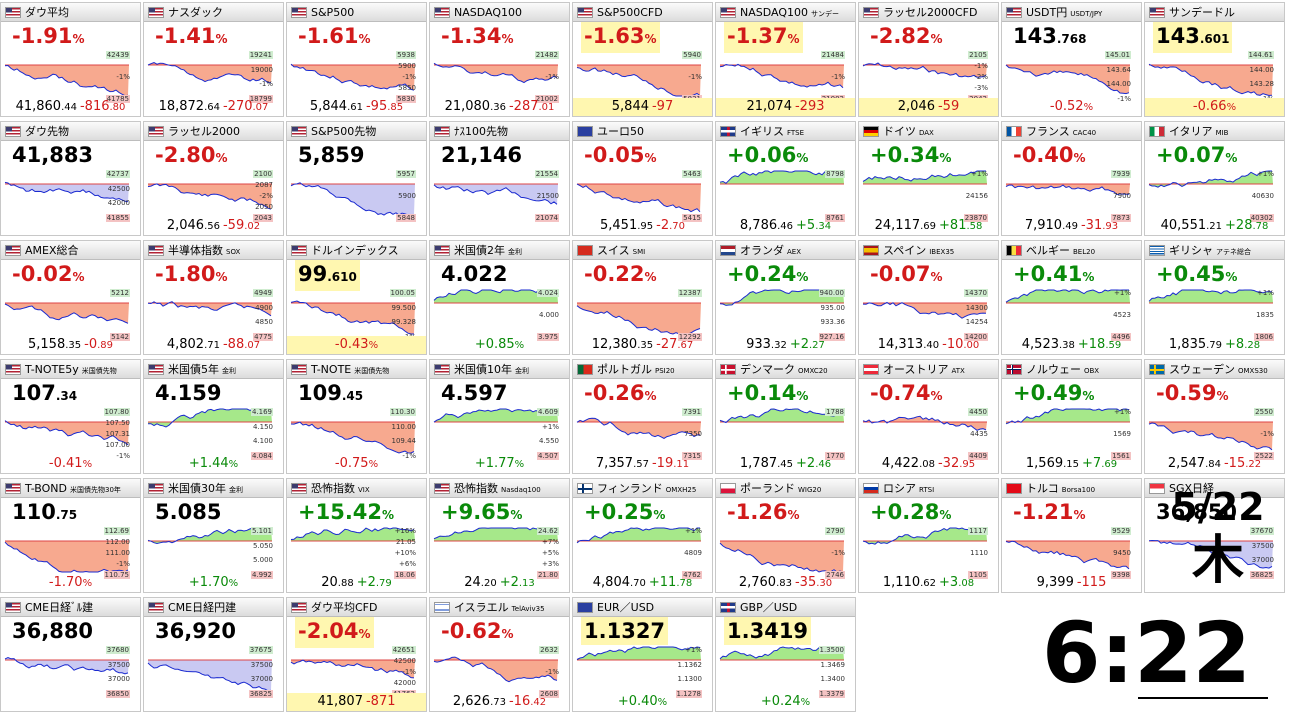  Describe the element at coordinates (65, 582) in the screenshot. I see `change-value-int: -1.70` at that location.